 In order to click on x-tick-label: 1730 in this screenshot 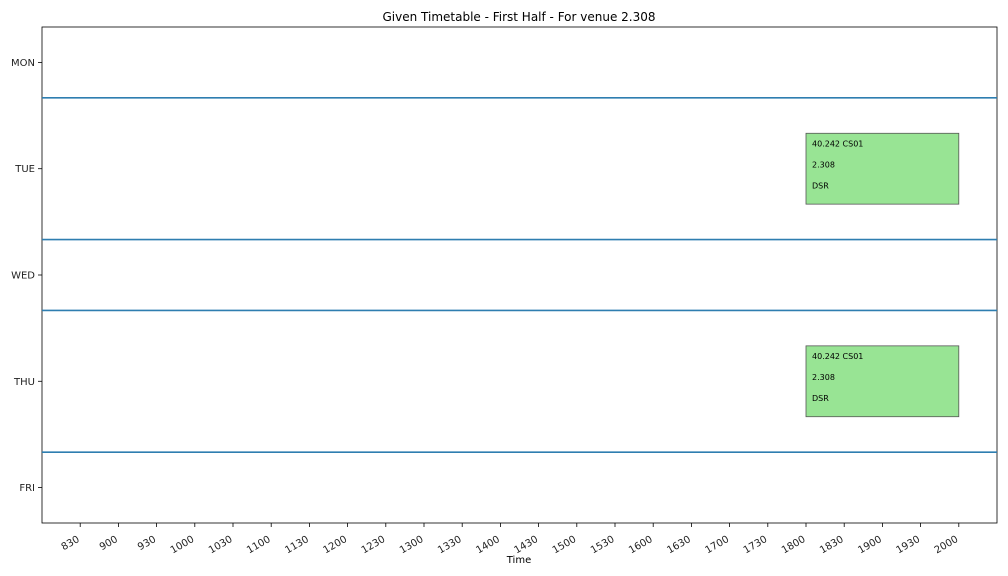, I will do `click(756, 545)`.